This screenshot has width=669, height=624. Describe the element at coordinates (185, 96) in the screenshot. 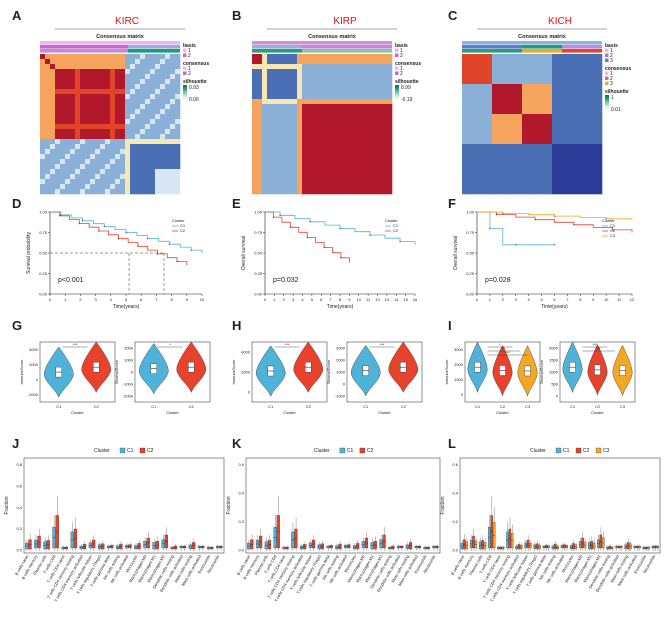

I see `silhouette-gradient-step` at that location.